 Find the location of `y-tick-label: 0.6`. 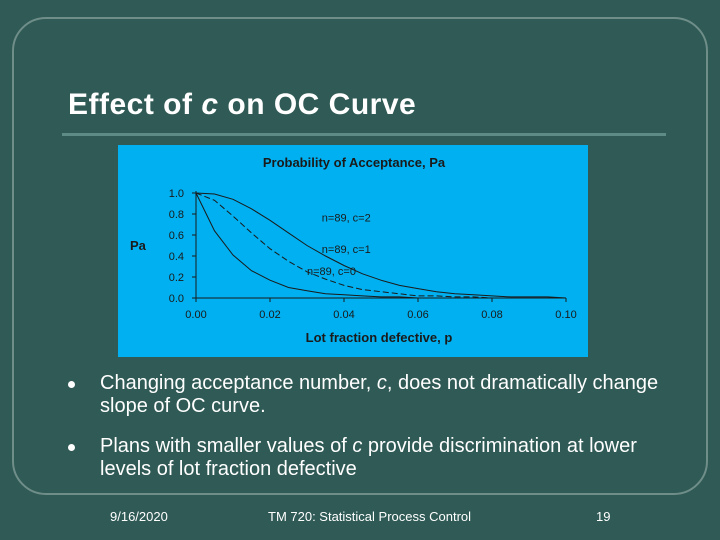

y-tick-label: 0.6 is located at coordinates (176, 236).